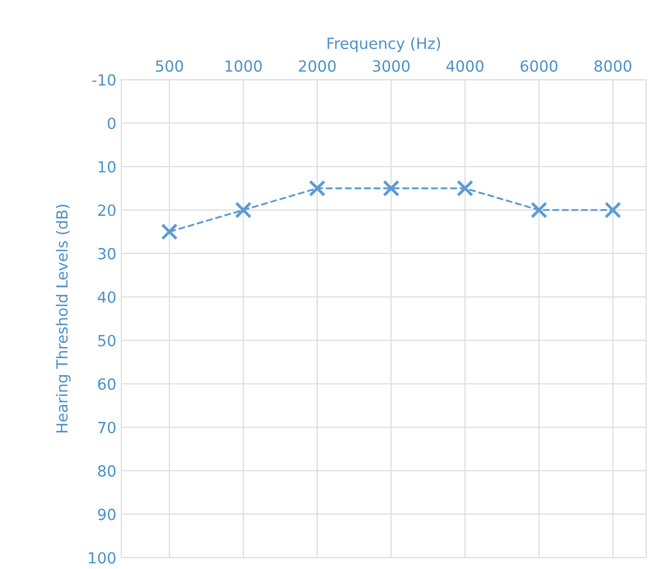  I want to click on y-tick-label: 90, so click(107, 514).